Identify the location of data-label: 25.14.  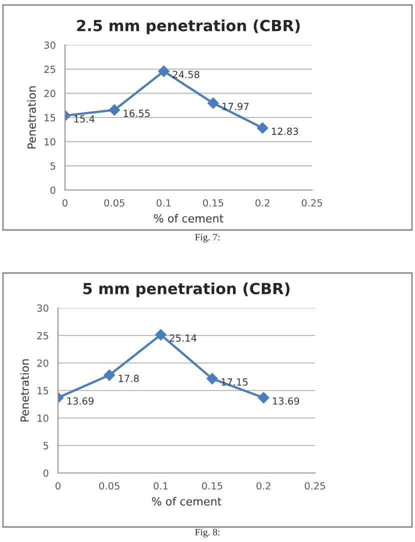
(183, 338).